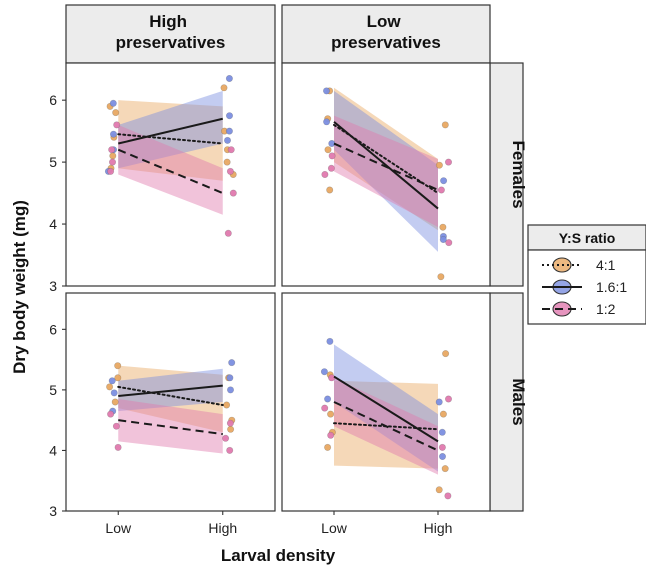  Describe the element at coordinates (579, 309) in the screenshot. I see `legend-entry-1-2: 1:2` at that location.